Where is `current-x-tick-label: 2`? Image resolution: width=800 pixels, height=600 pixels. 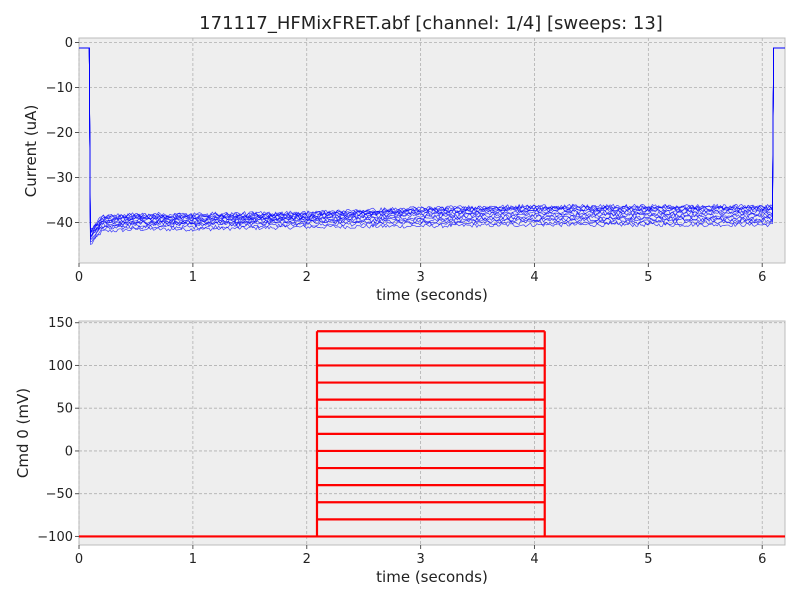
current-x-tick-label: 2 is located at coordinates (307, 277).